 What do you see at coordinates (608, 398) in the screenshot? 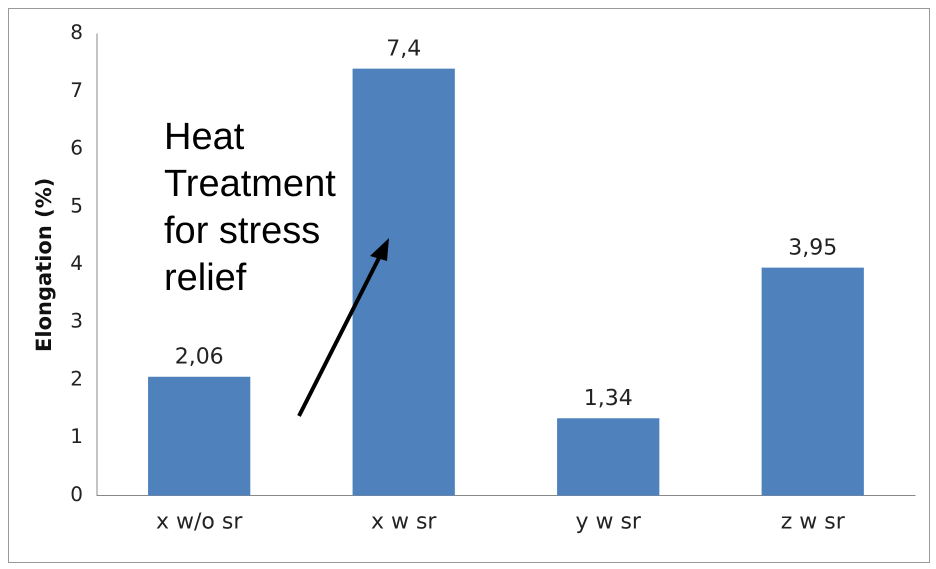
I see `data-label: 1,34` at bounding box center [608, 398].